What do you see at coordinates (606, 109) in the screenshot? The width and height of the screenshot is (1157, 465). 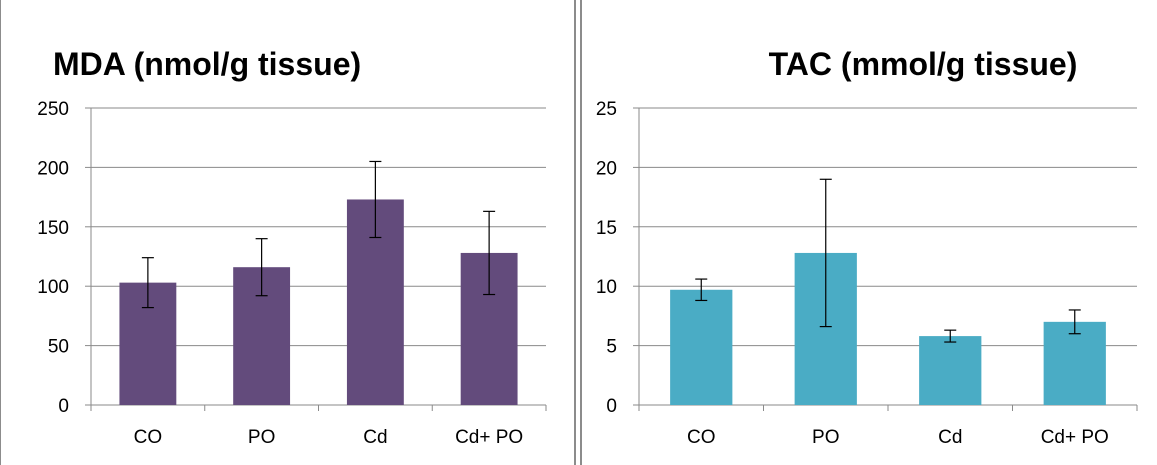 I see `y-tick-label: 25` at bounding box center [606, 109].